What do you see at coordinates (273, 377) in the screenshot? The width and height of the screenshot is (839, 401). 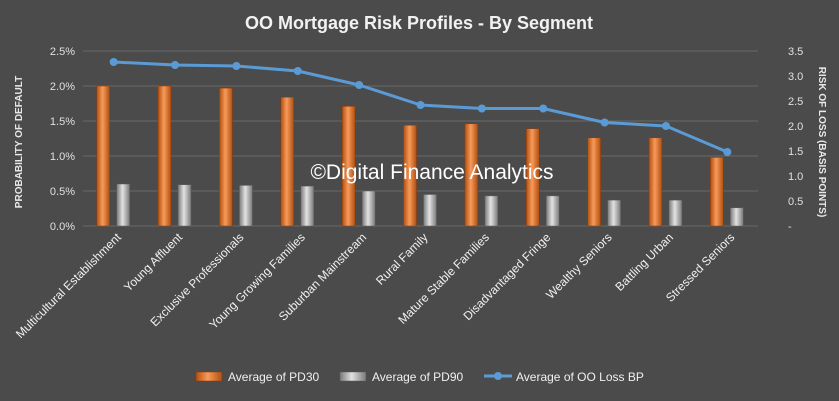 I see `legend-label: Average of PD30` at bounding box center [273, 377].